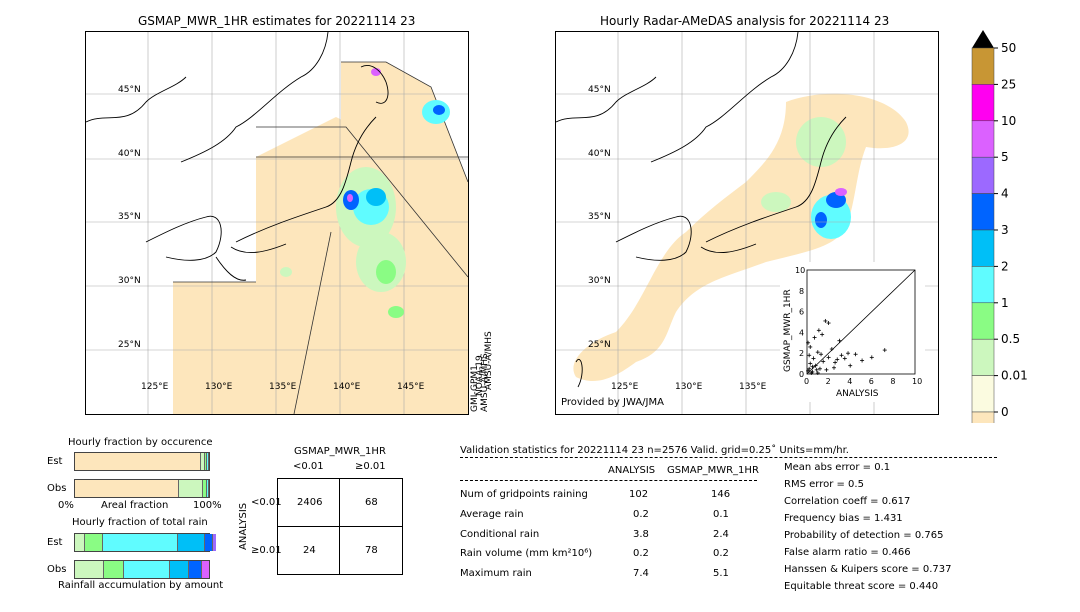 This screenshot has height=612, width=1080. Describe the element at coordinates (800, 270) in the screenshot. I see `scatter-ytick: 10` at that location.